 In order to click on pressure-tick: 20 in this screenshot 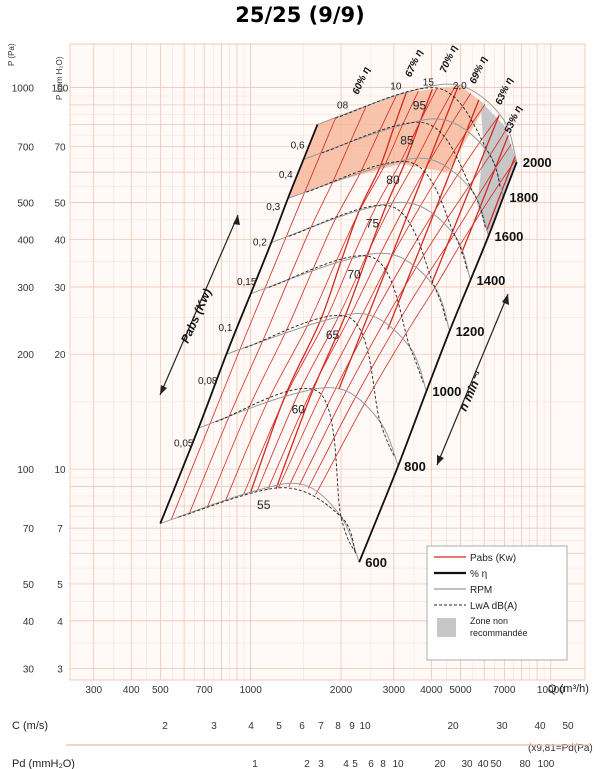, I will do `click(440, 764)`.